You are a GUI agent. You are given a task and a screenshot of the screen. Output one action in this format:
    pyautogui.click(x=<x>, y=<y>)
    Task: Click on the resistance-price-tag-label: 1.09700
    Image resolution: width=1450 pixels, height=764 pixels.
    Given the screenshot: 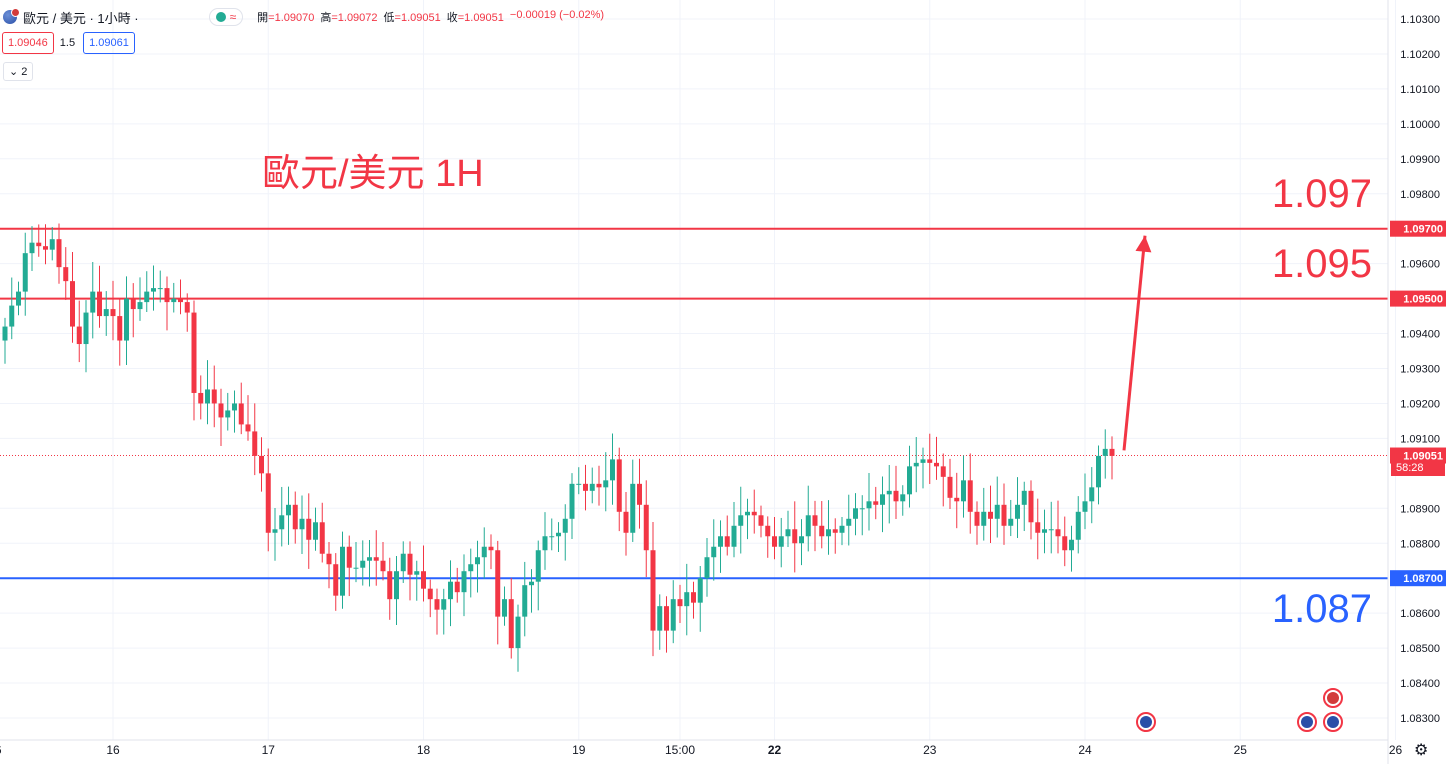 What is the action you would take?
    pyautogui.click(x=1423, y=230)
    